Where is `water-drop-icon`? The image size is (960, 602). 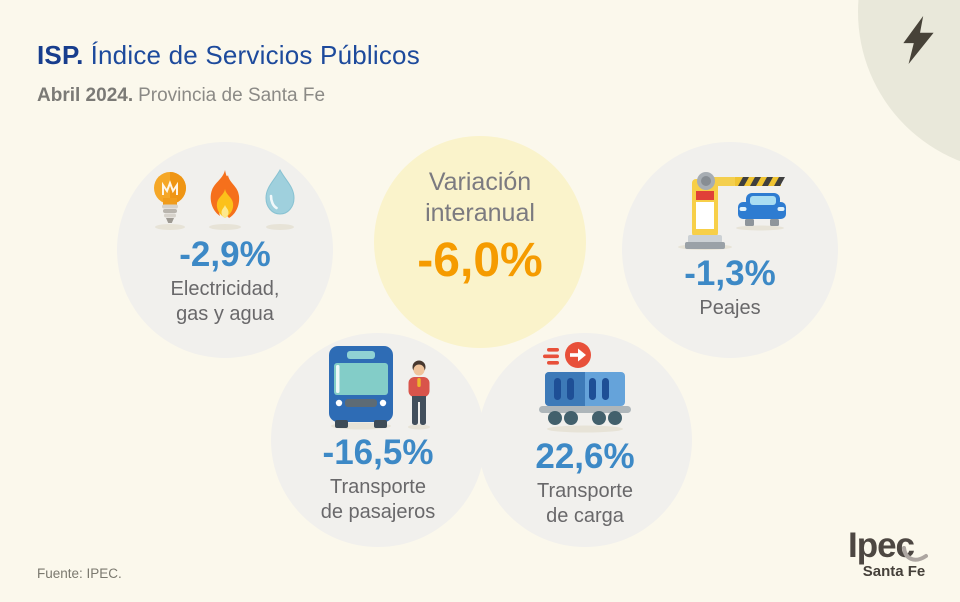
water-drop-icon is located at coordinates (280, 199).